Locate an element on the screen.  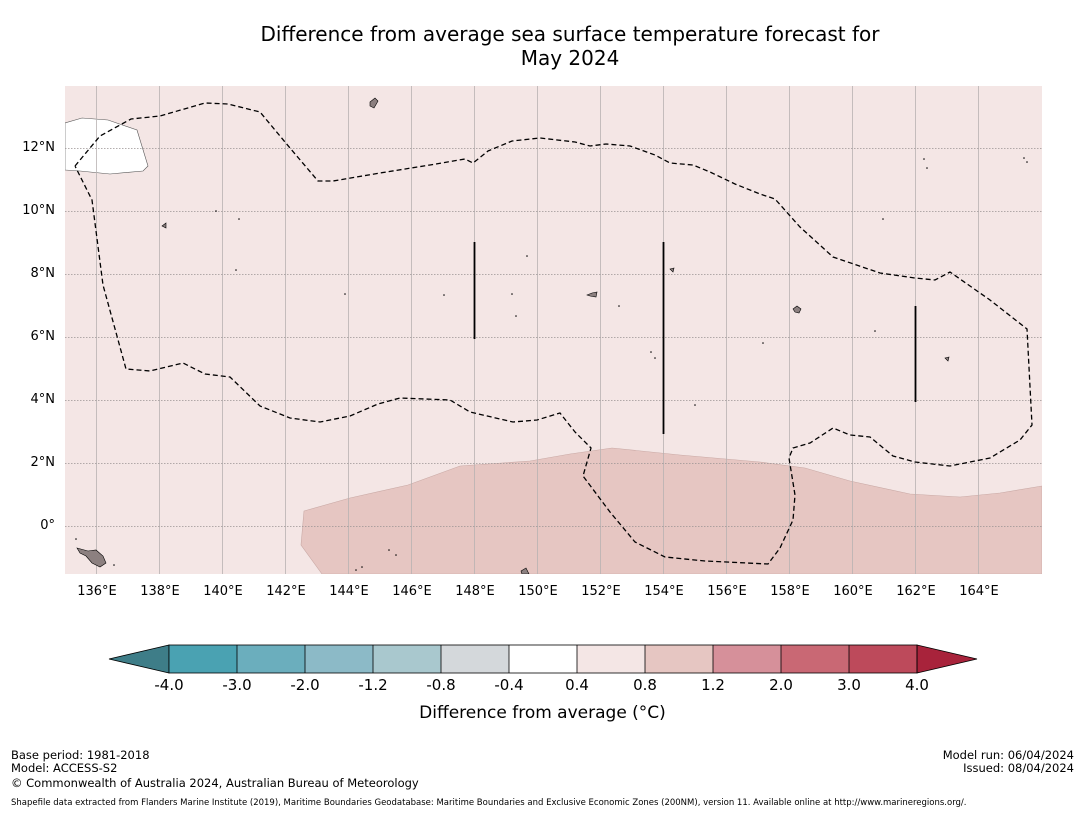
lat-label-8n: 8°N is located at coordinates (43, 273).